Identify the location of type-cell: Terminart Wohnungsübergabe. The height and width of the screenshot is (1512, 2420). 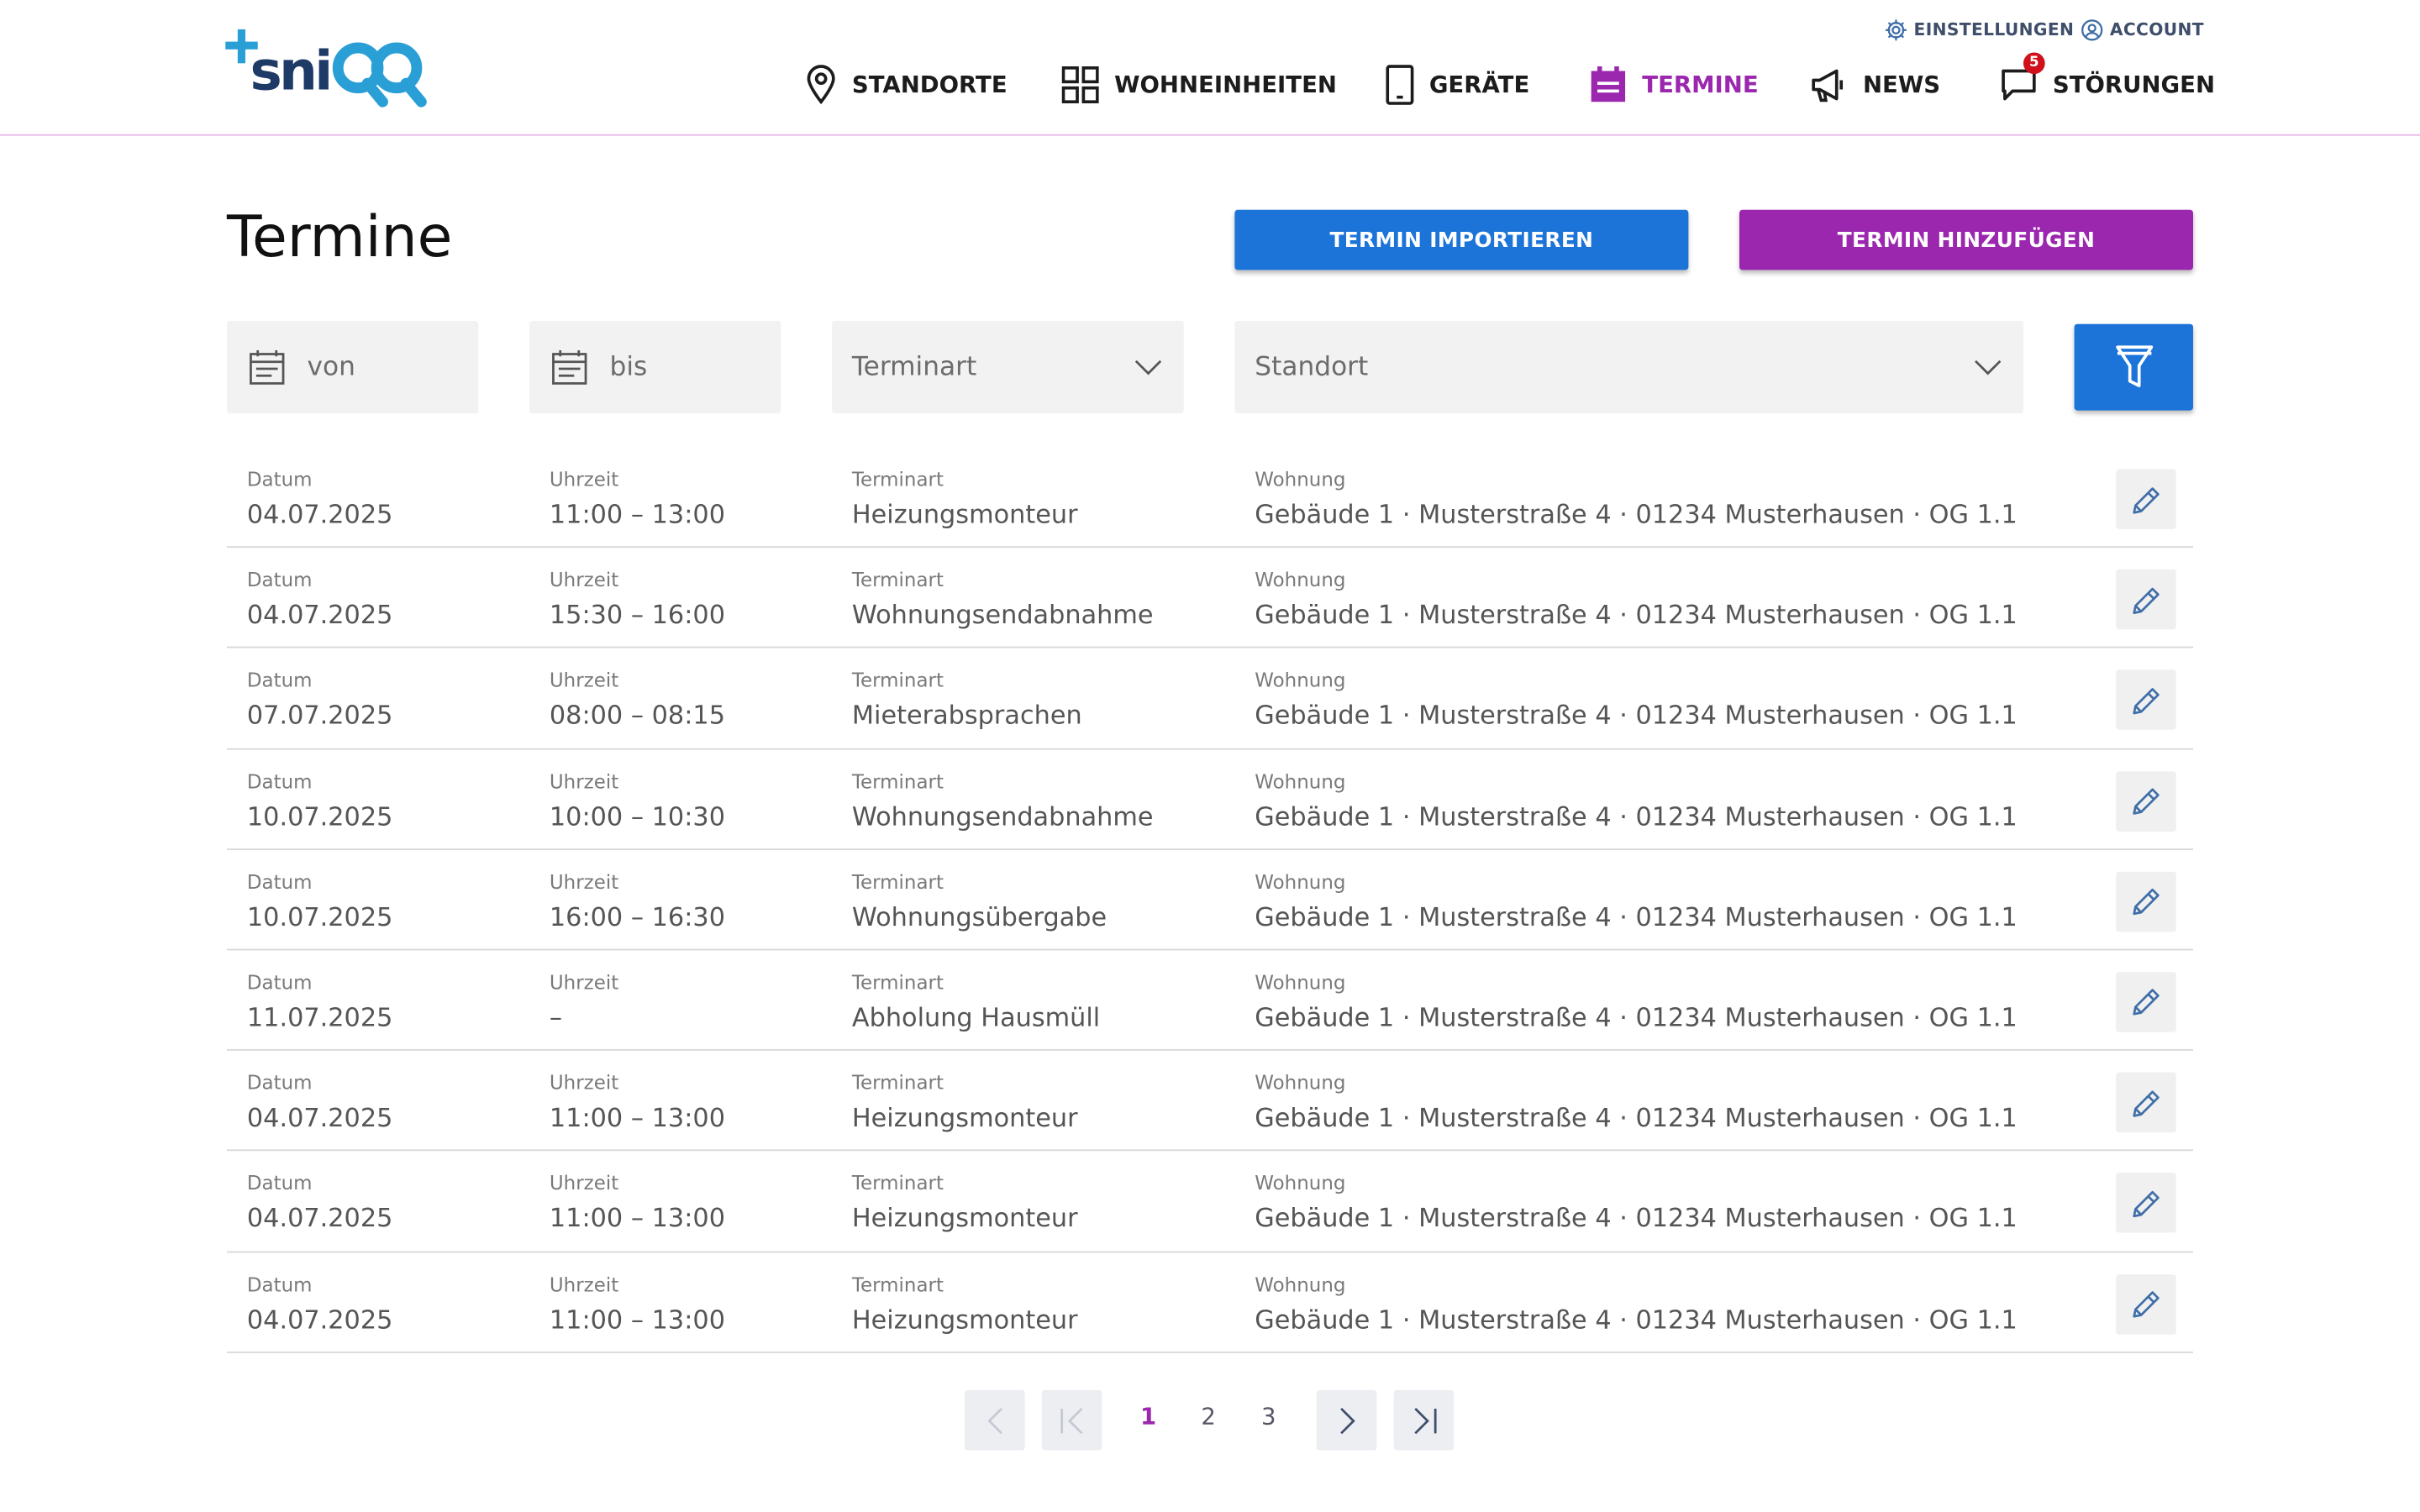
(980, 900).